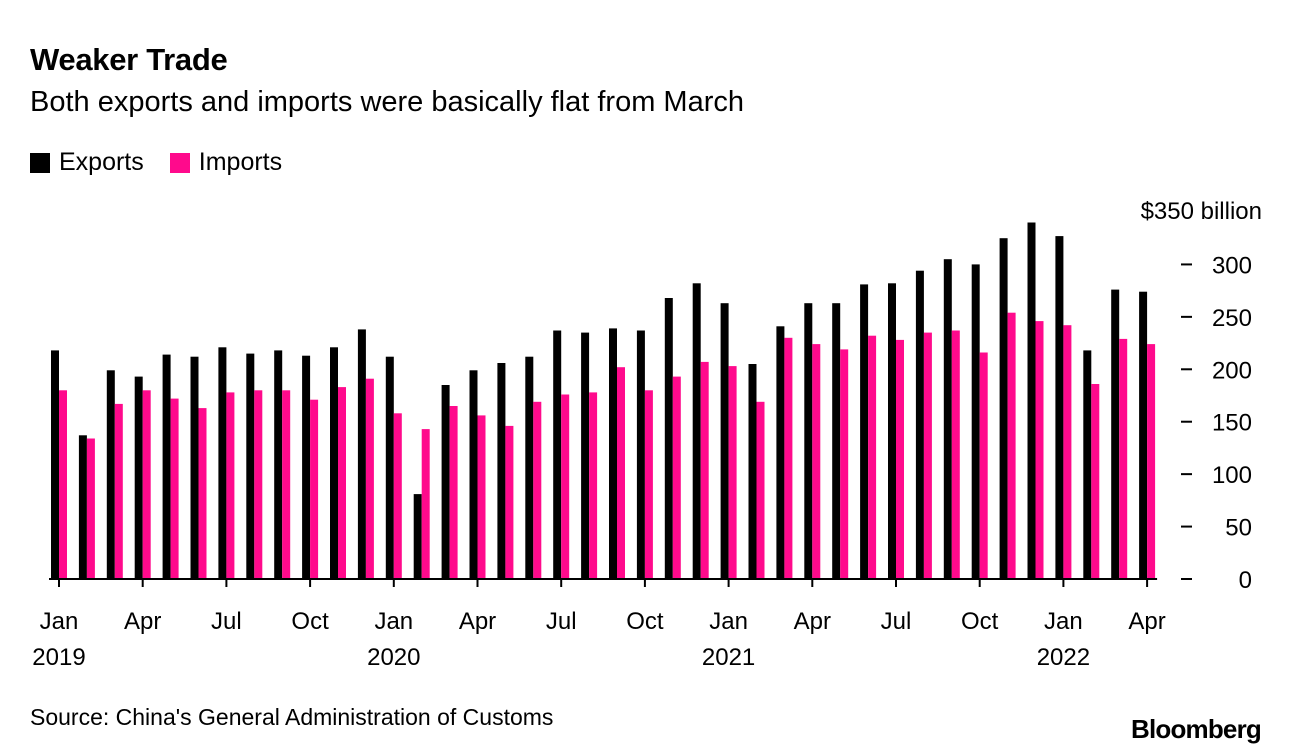 The image size is (1289, 756). I want to click on x-tick-label-0: Jan, so click(59, 621).